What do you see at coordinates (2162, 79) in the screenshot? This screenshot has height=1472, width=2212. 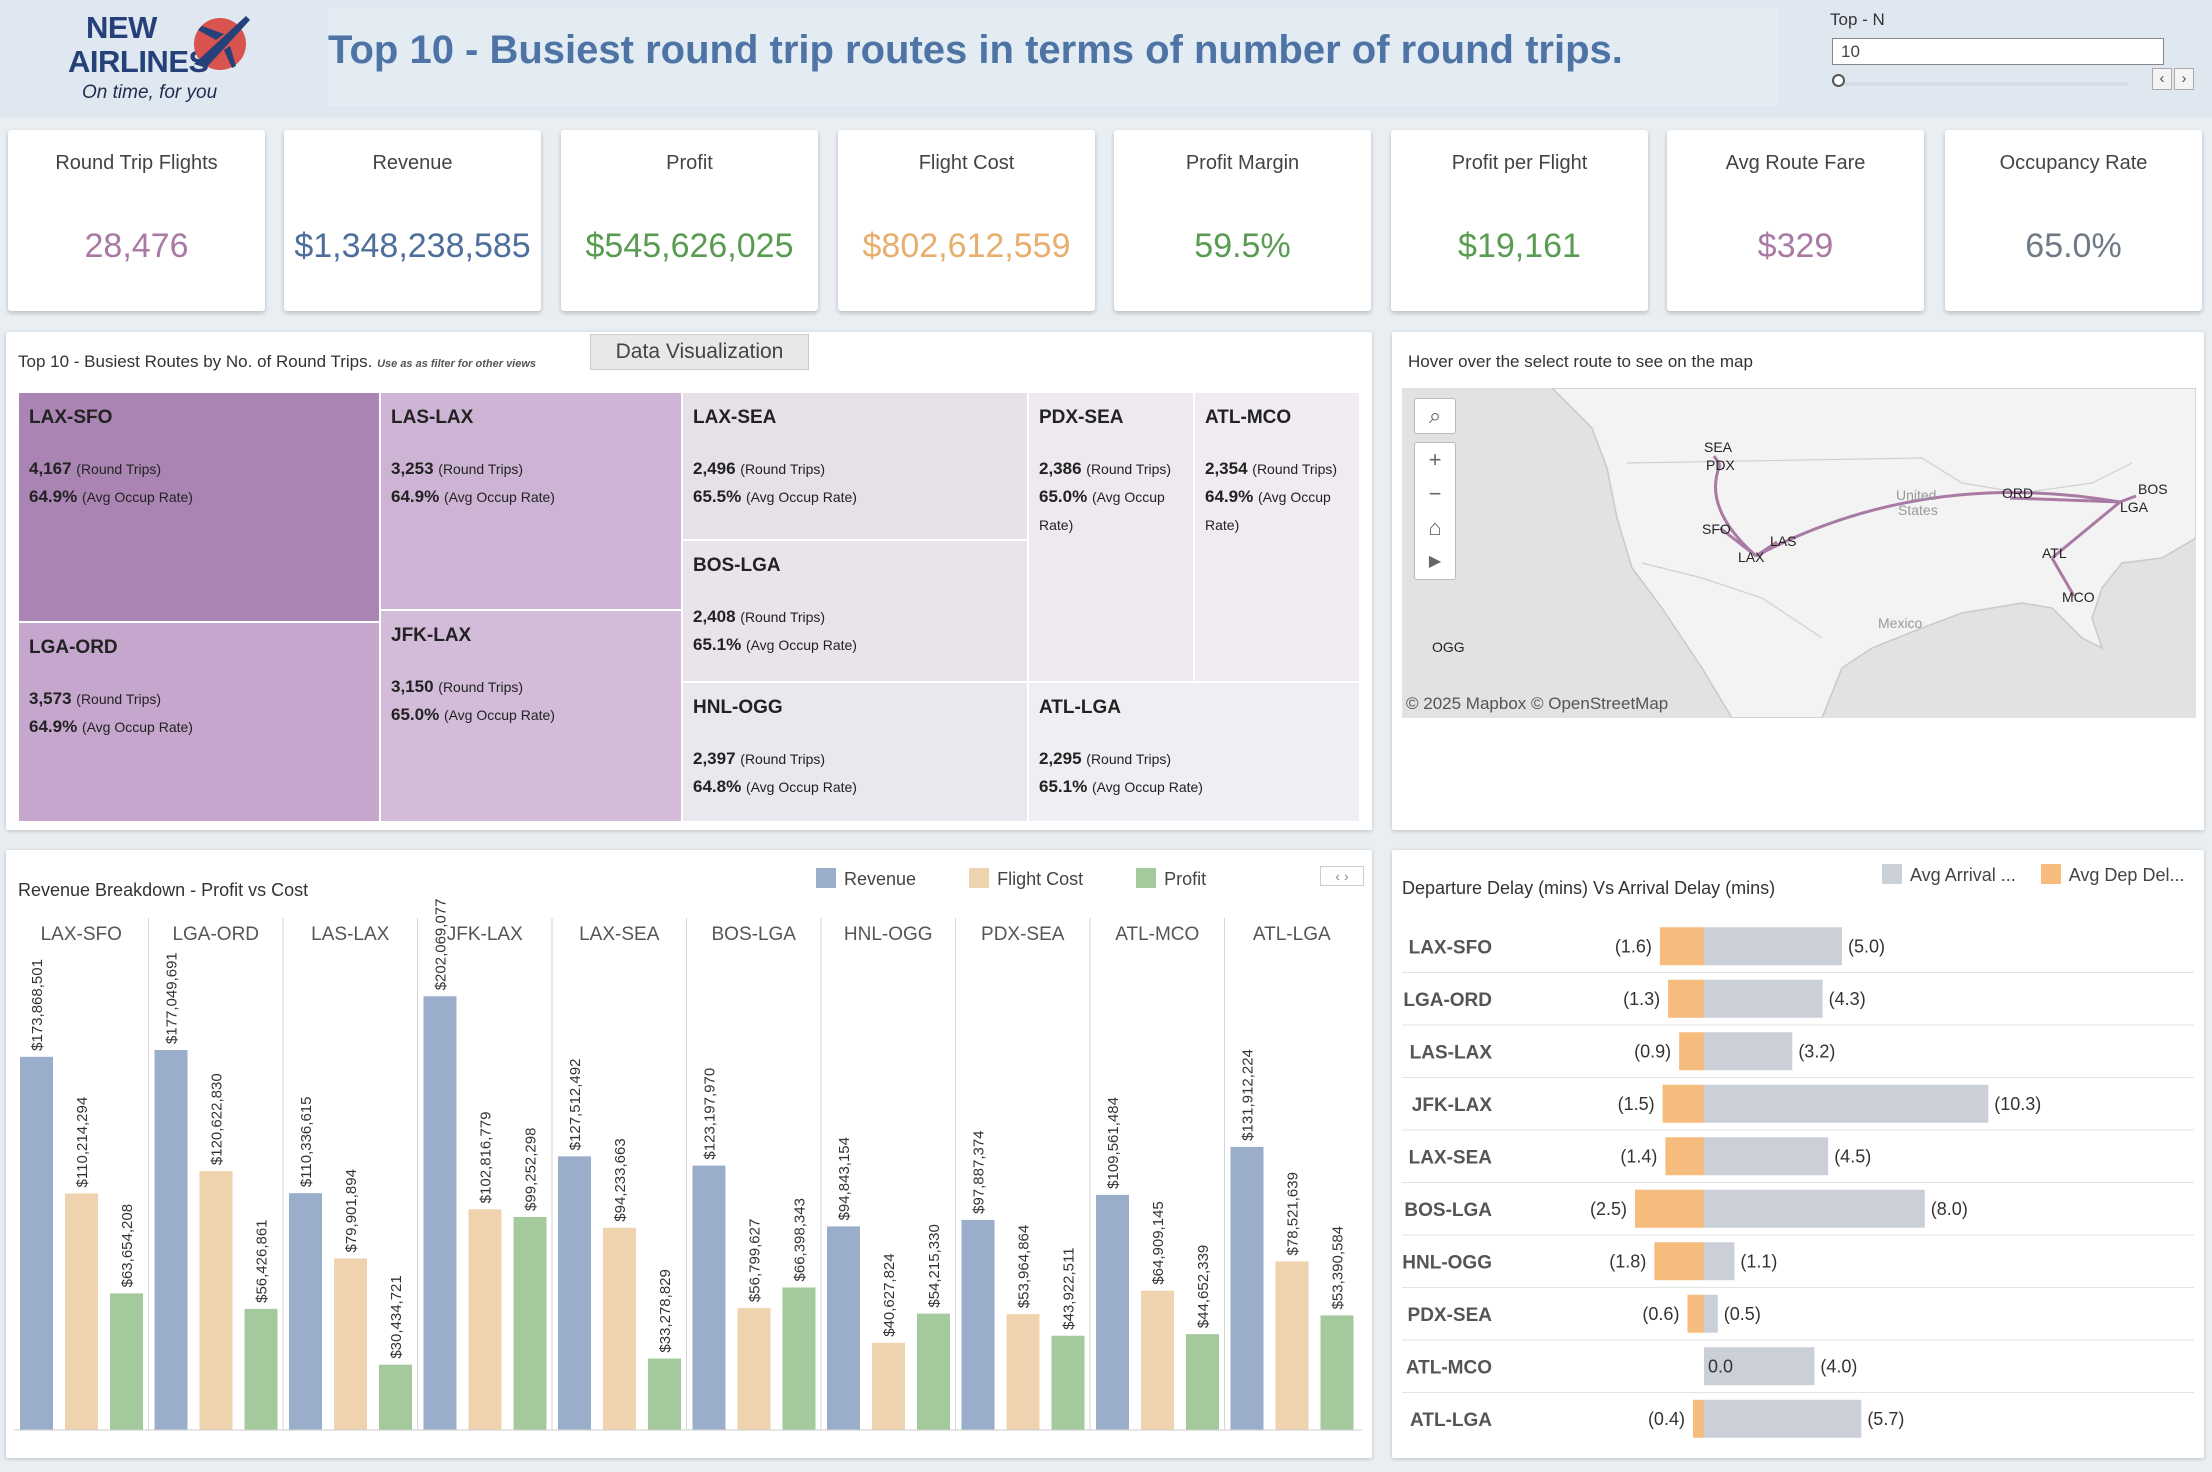 I see `top-n-prev-button: ‹` at bounding box center [2162, 79].